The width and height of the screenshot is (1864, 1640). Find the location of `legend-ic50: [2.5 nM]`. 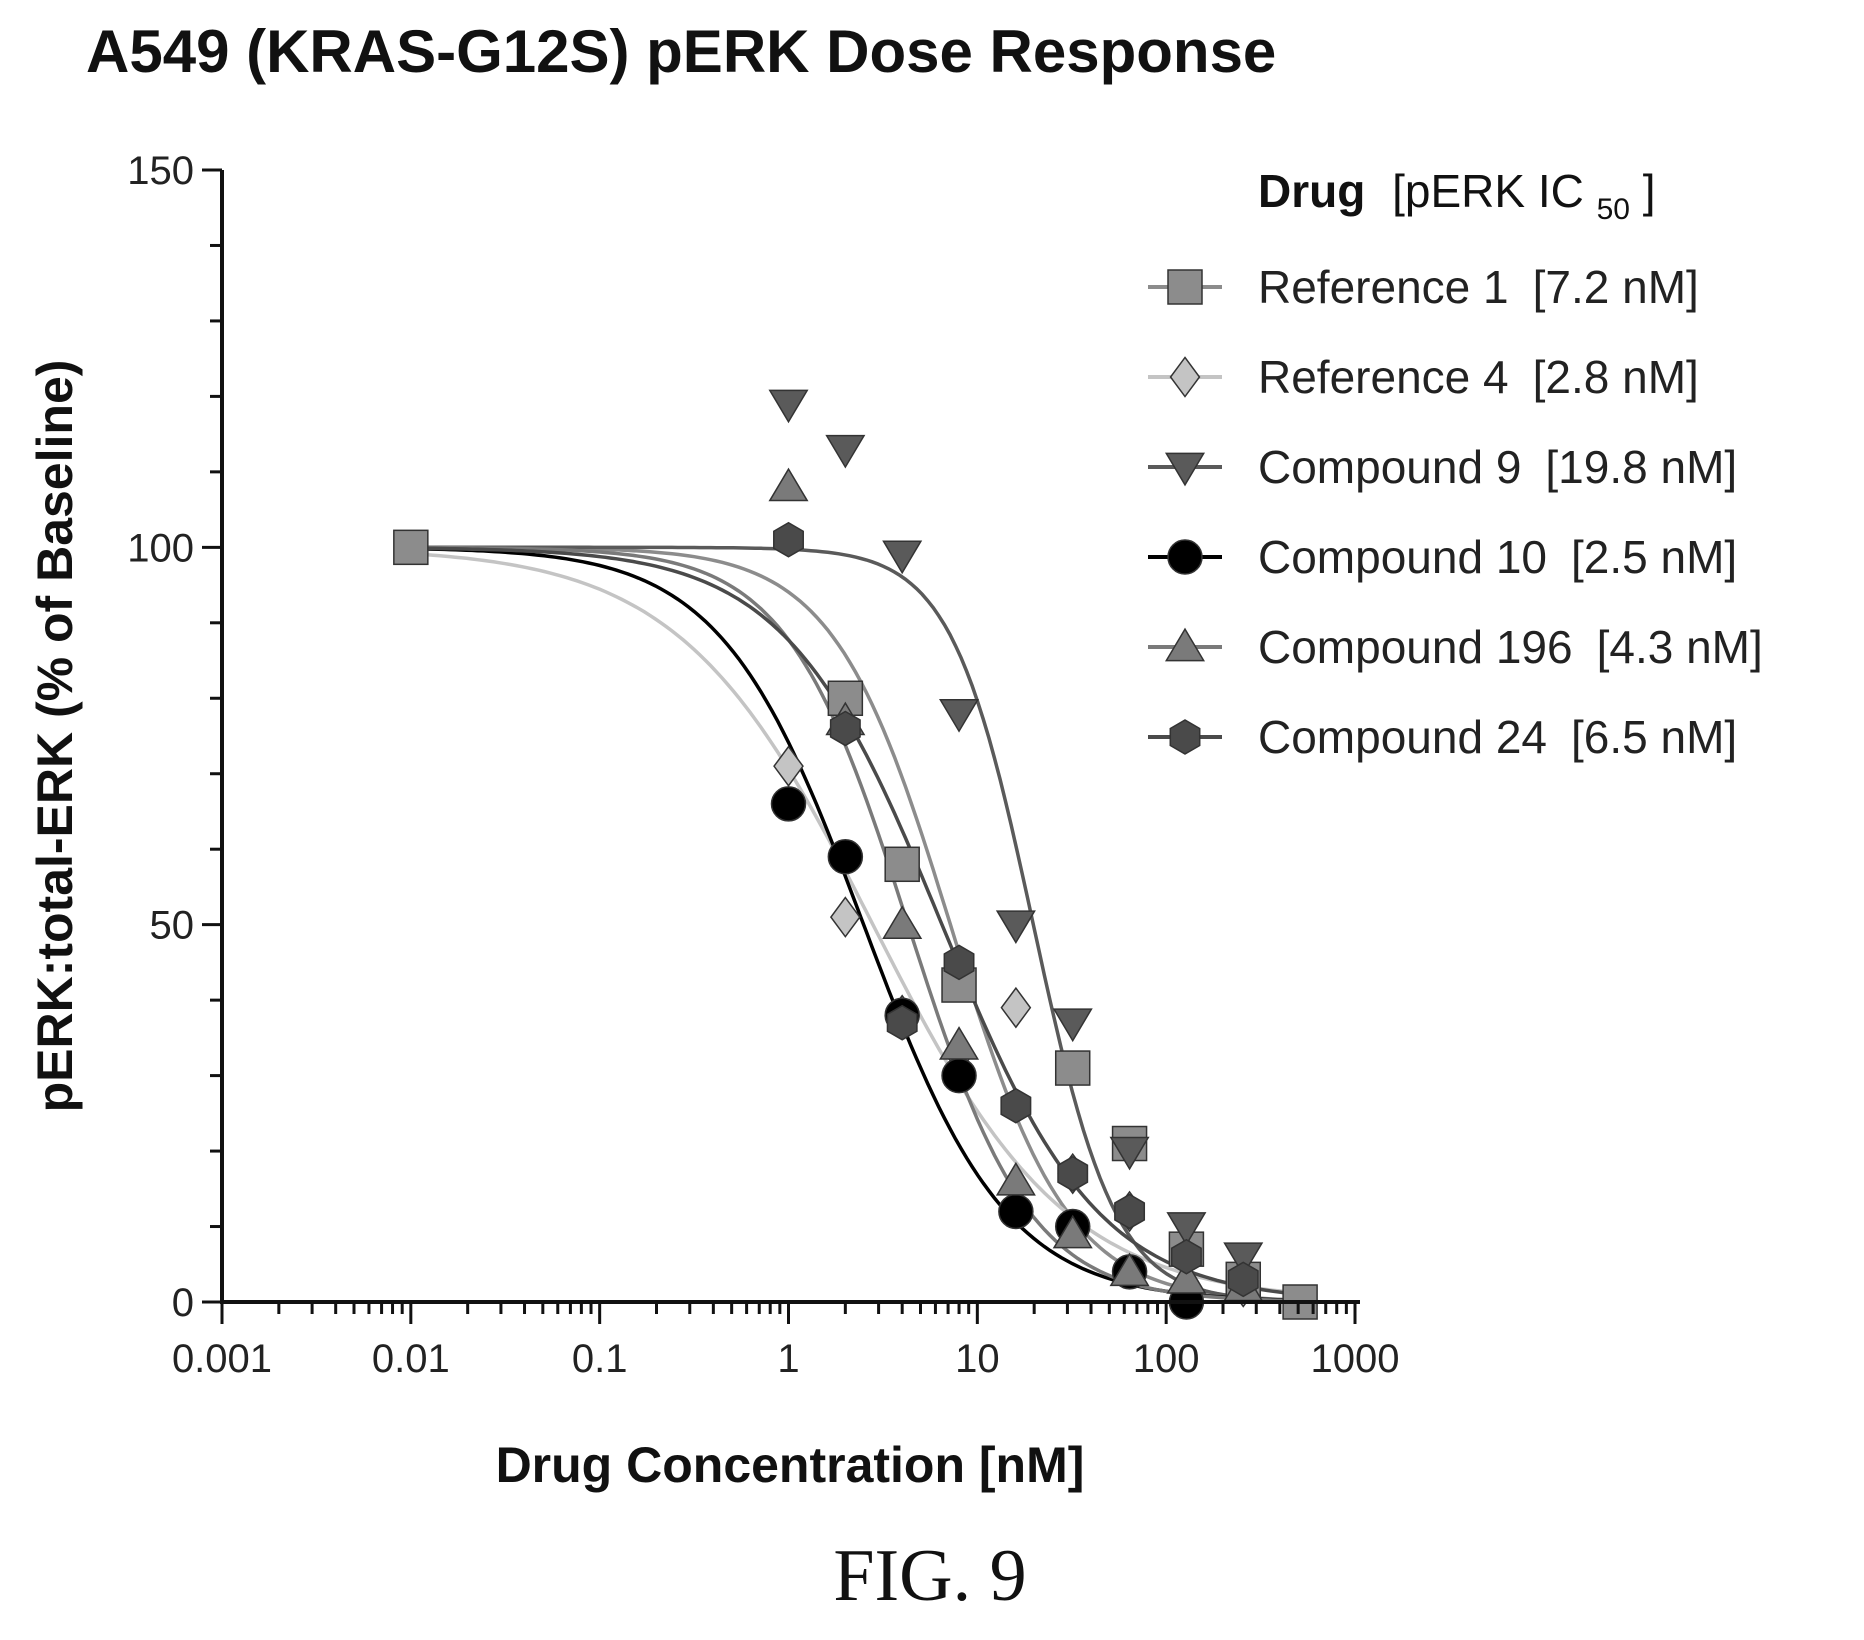

legend-ic50: [2.5 nM] is located at coordinates (1654, 557).